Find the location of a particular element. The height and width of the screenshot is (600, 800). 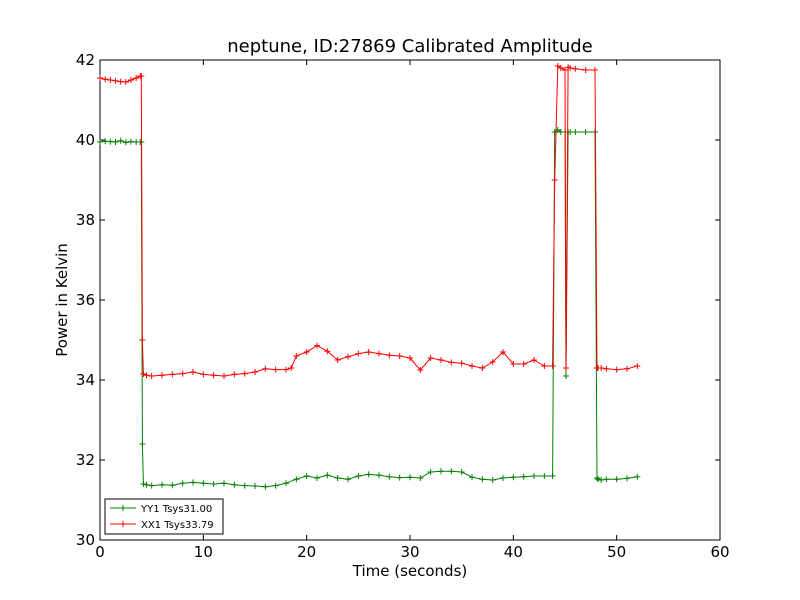

x-tick-label: 30 is located at coordinates (409, 552).